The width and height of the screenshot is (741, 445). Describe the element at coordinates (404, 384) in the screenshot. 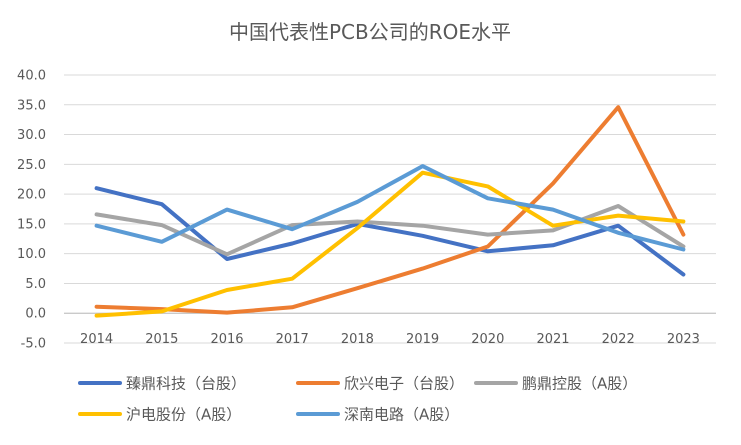

I see `legend-label-2: 欣兴电子（台股）` at that location.